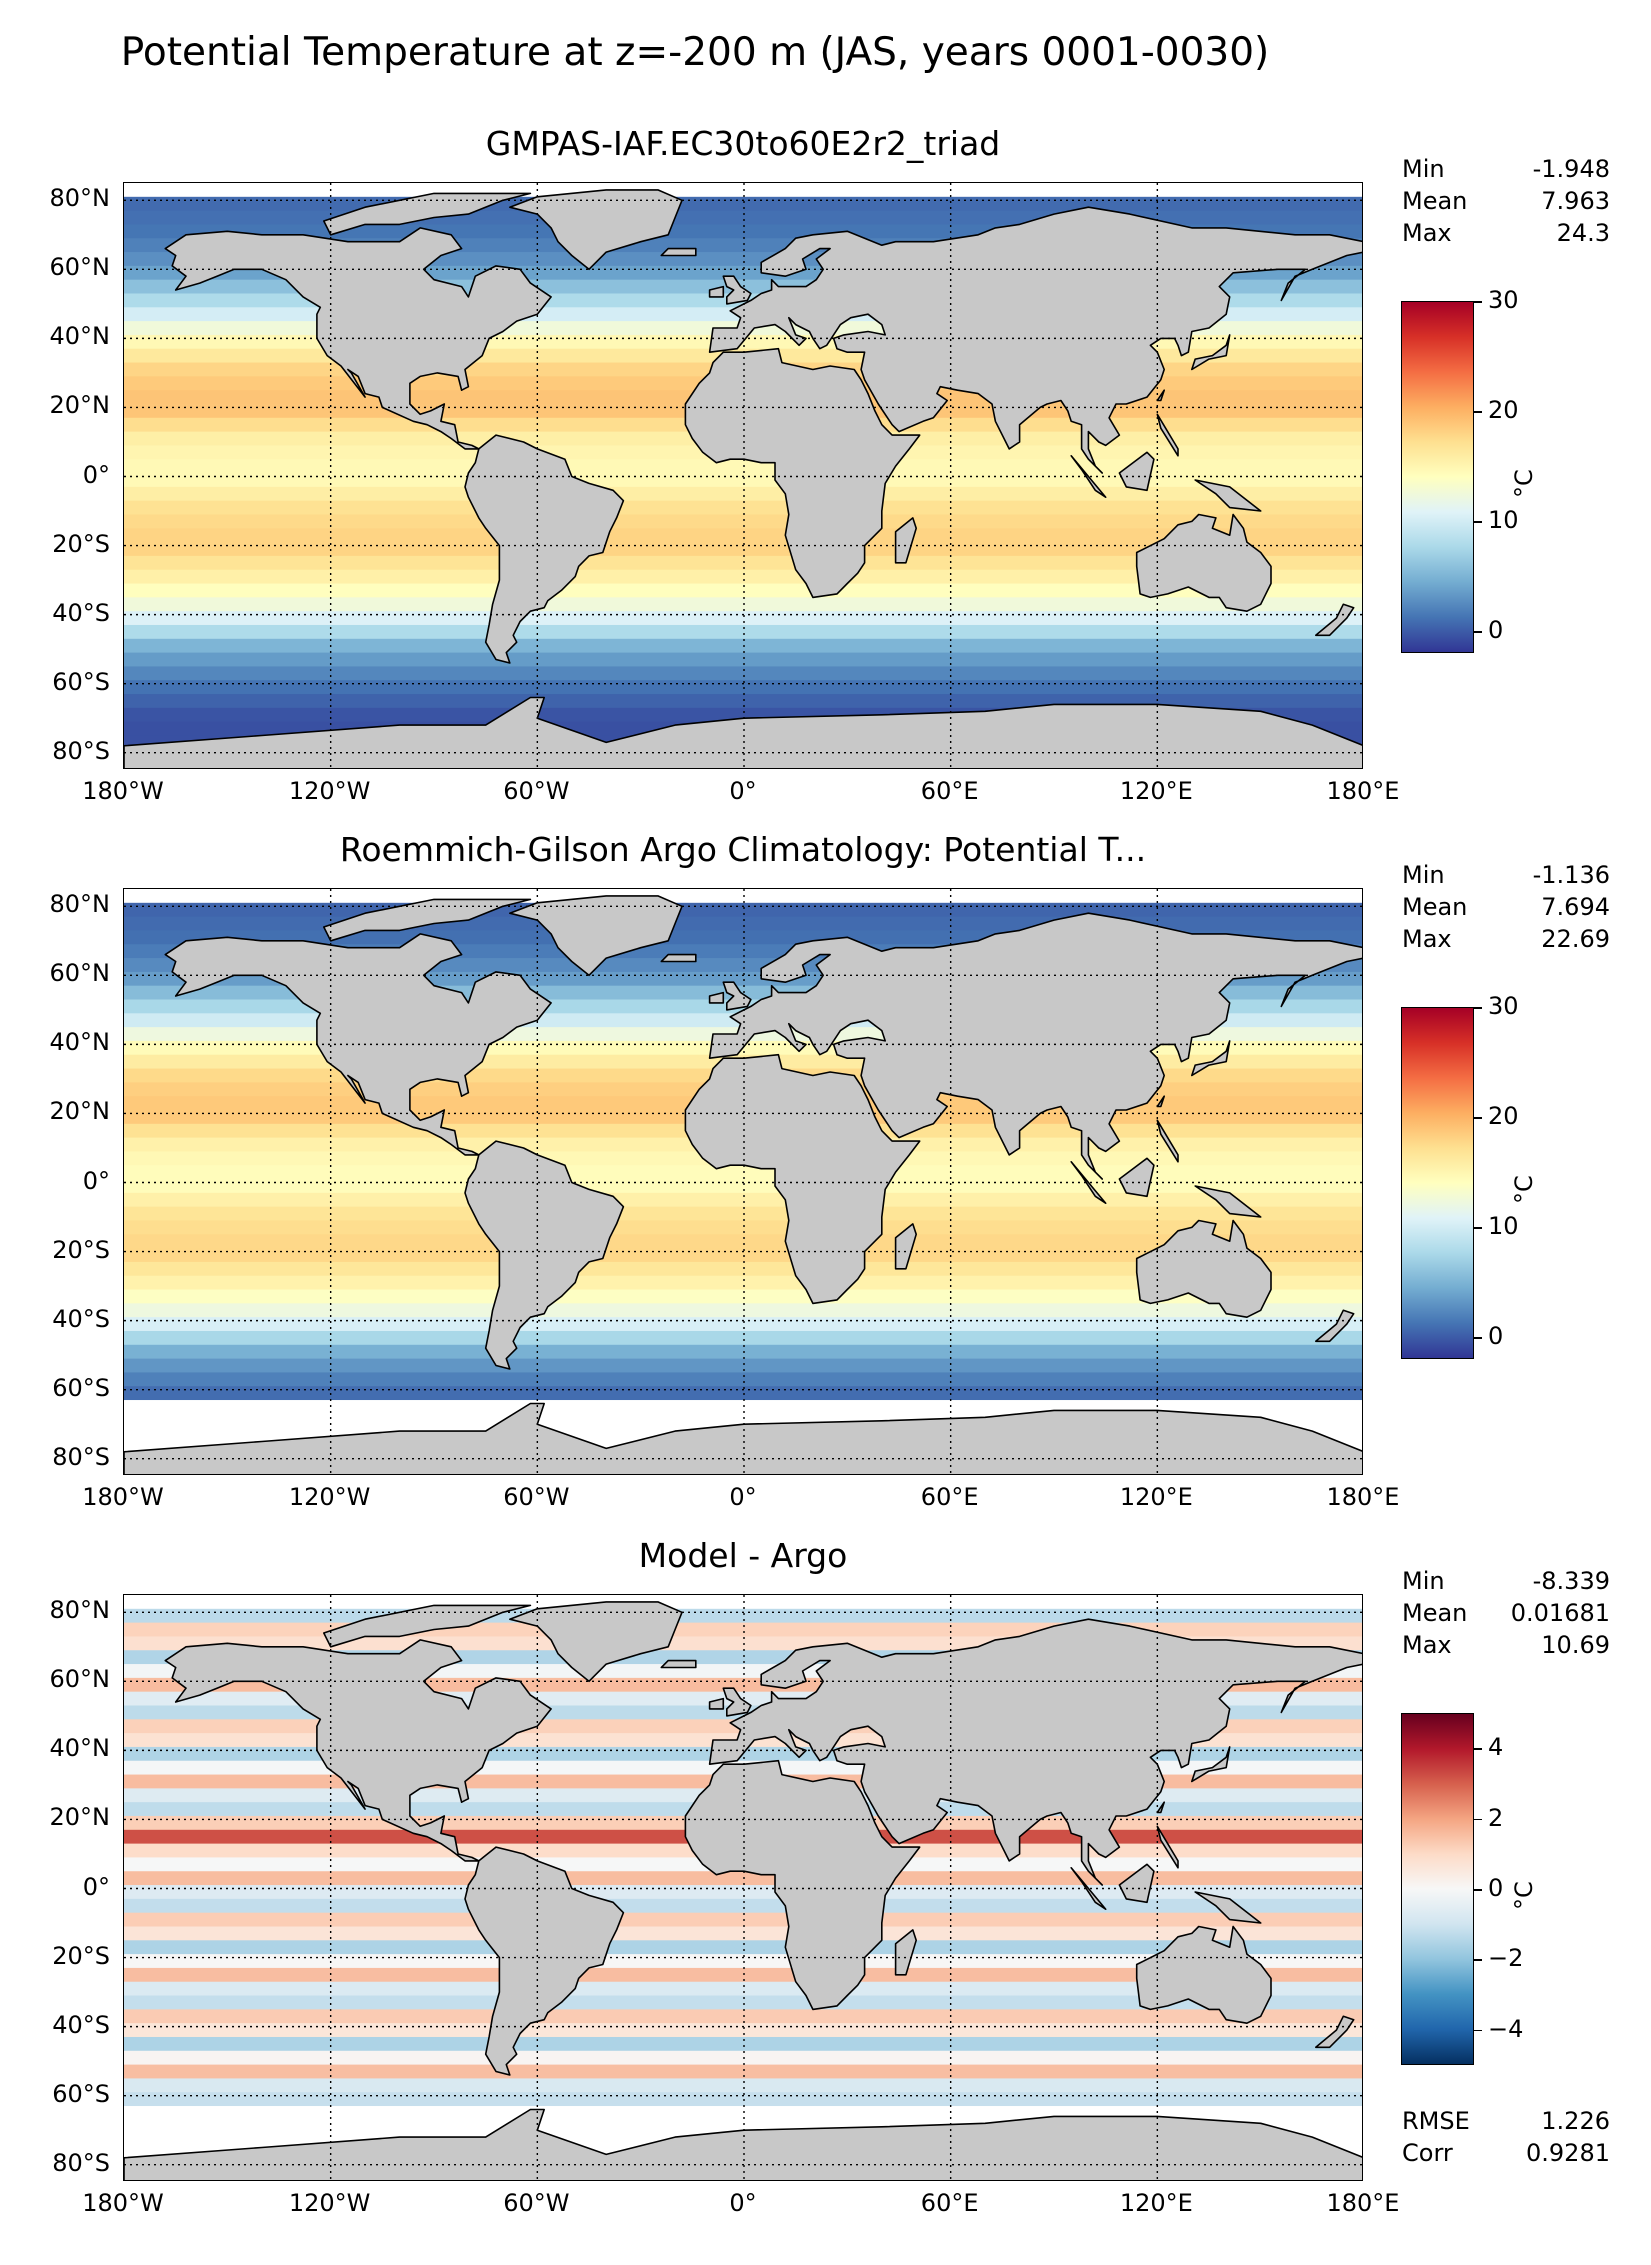 This screenshot has width=1651, height=2265. Describe the element at coordinates (329, 2203) in the screenshot. I see `x-tick-label: 120°W` at that location.